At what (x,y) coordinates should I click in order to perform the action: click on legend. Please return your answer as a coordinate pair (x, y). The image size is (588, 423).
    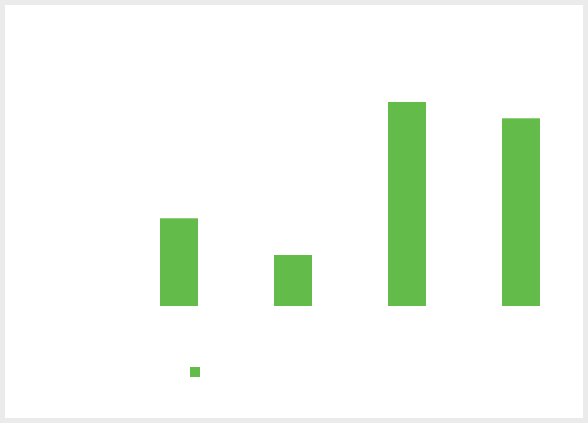
    Looking at the image, I should click on (198, 372).